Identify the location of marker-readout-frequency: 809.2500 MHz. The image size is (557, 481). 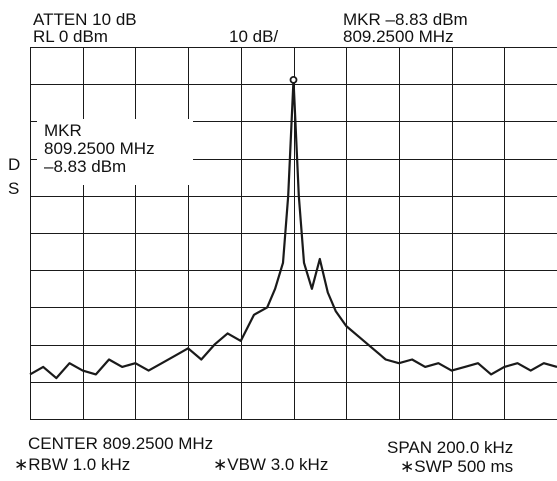
(398, 36).